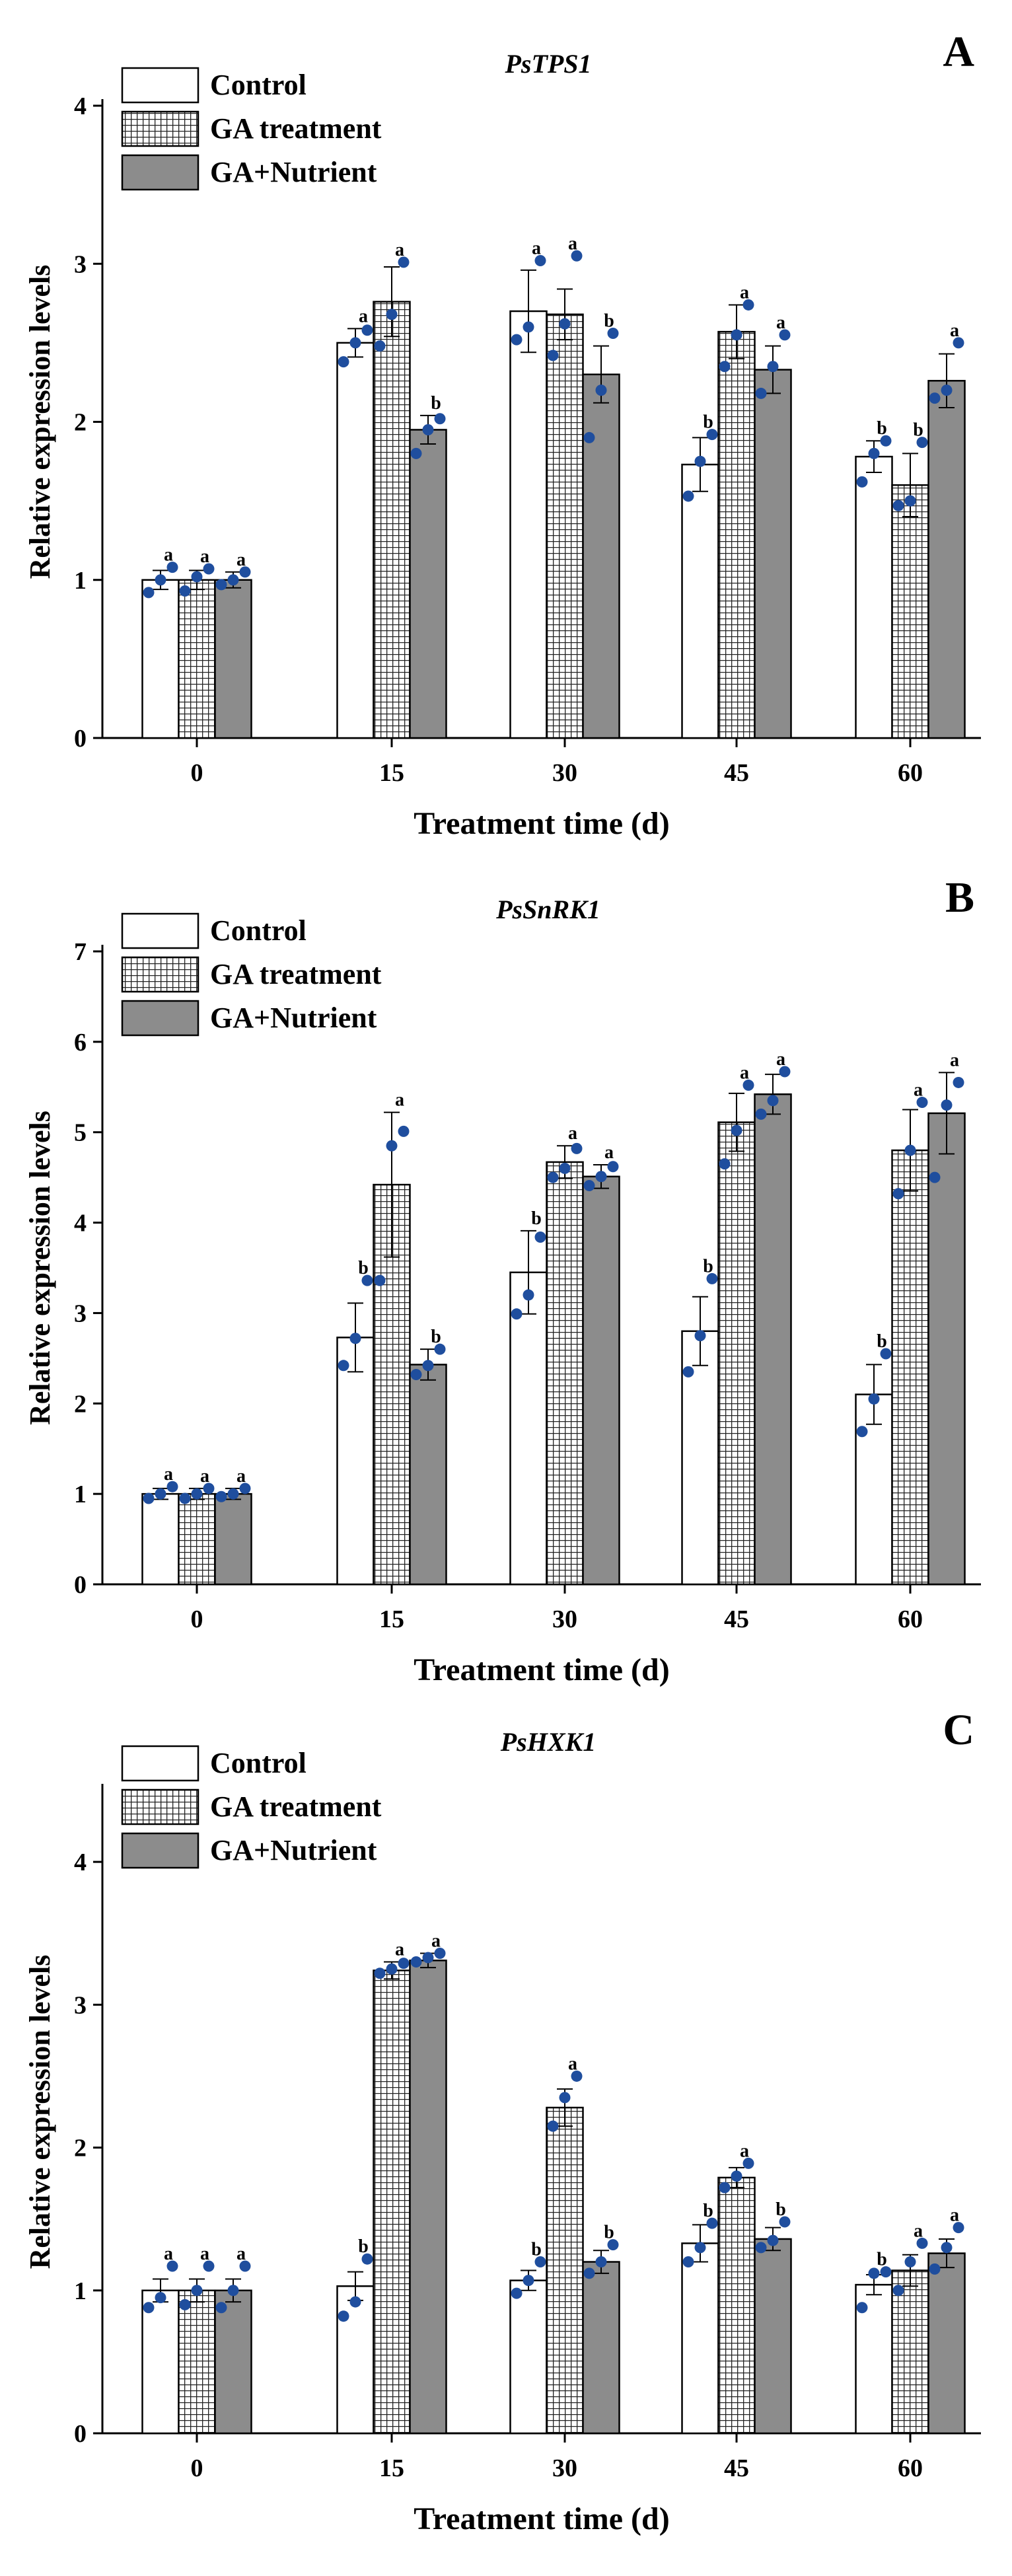  I want to click on gene-title: PsHXK1, so click(548, 1742).